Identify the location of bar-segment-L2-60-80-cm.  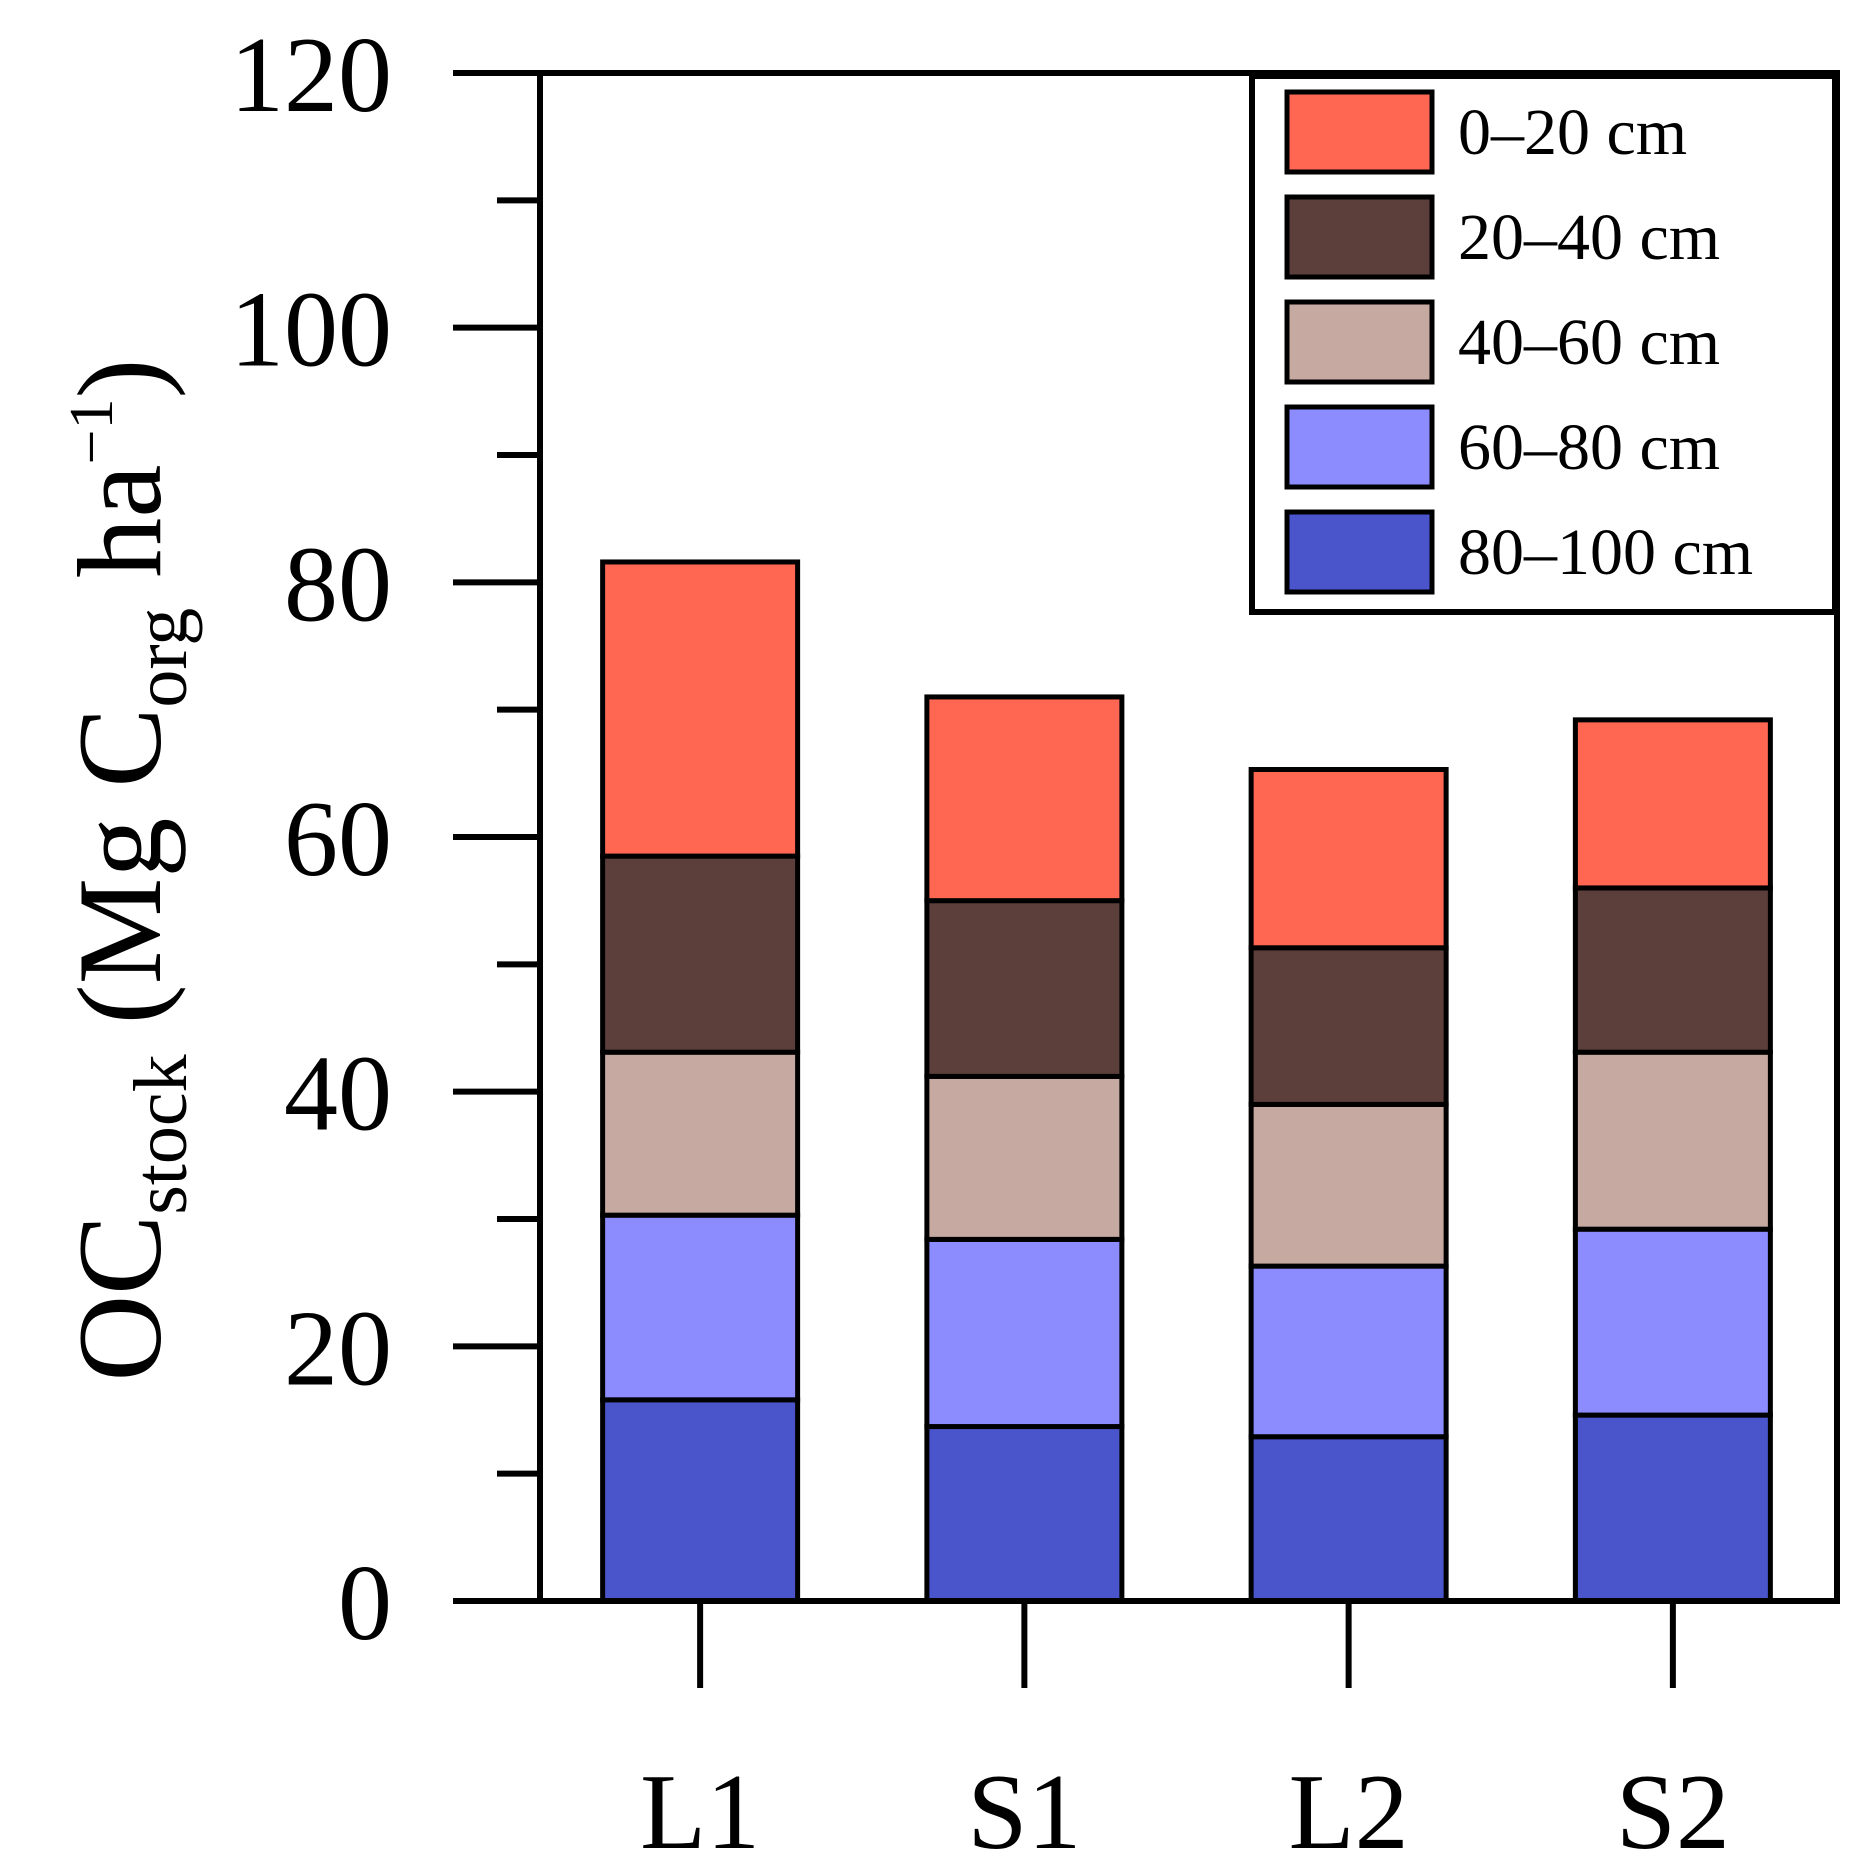
(1348, 1351).